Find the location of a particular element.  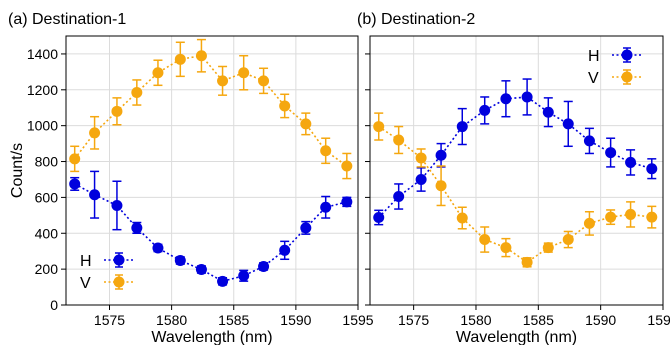

y-tick-label: 1400 is located at coordinates (42, 54).